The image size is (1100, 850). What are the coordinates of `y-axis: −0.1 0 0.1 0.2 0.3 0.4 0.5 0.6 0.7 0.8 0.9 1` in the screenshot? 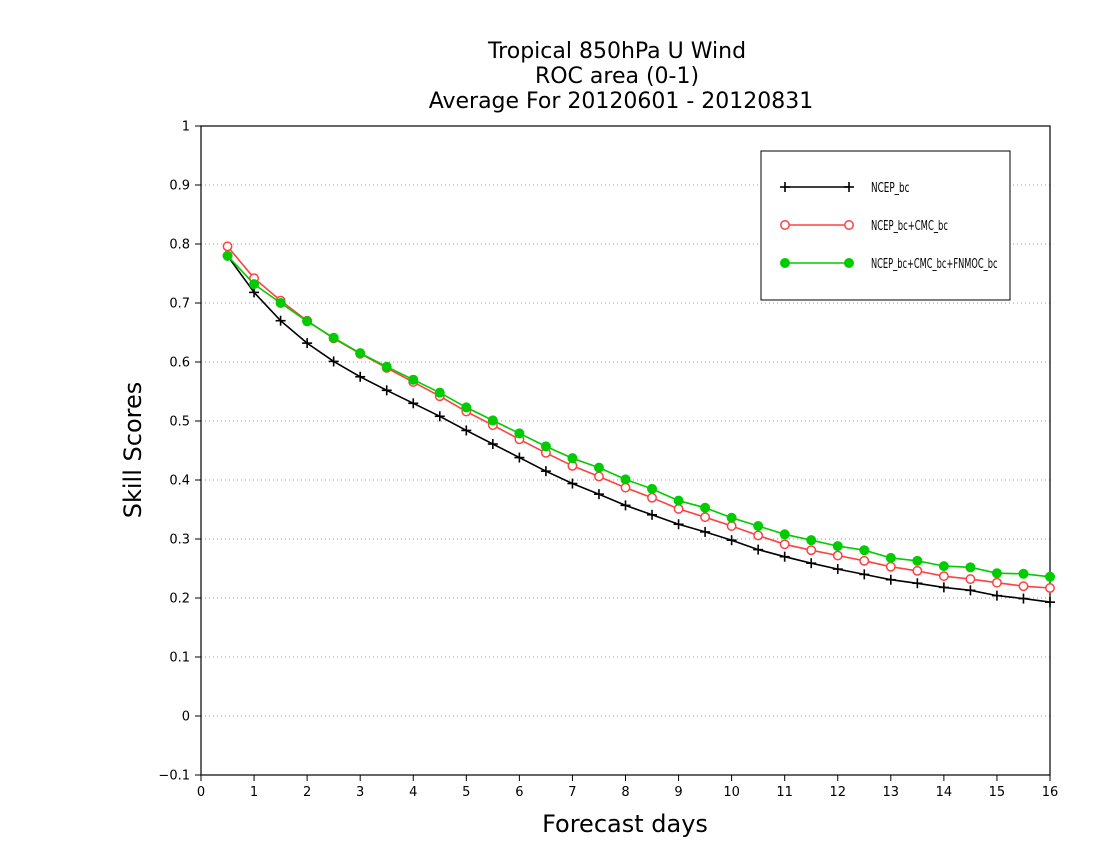 It's located at (179, 452).